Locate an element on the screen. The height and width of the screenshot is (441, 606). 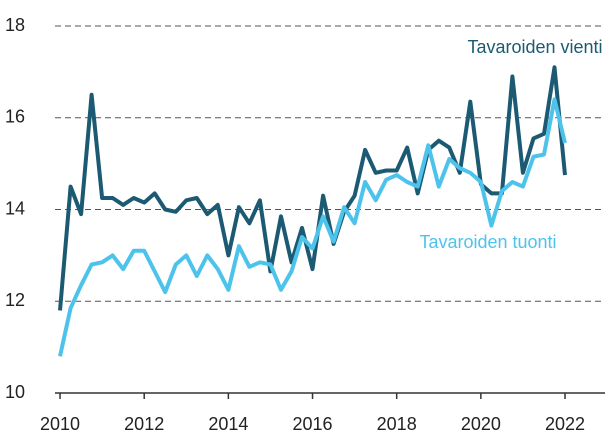
y-tick-label: 10 is located at coordinates (15, 392).